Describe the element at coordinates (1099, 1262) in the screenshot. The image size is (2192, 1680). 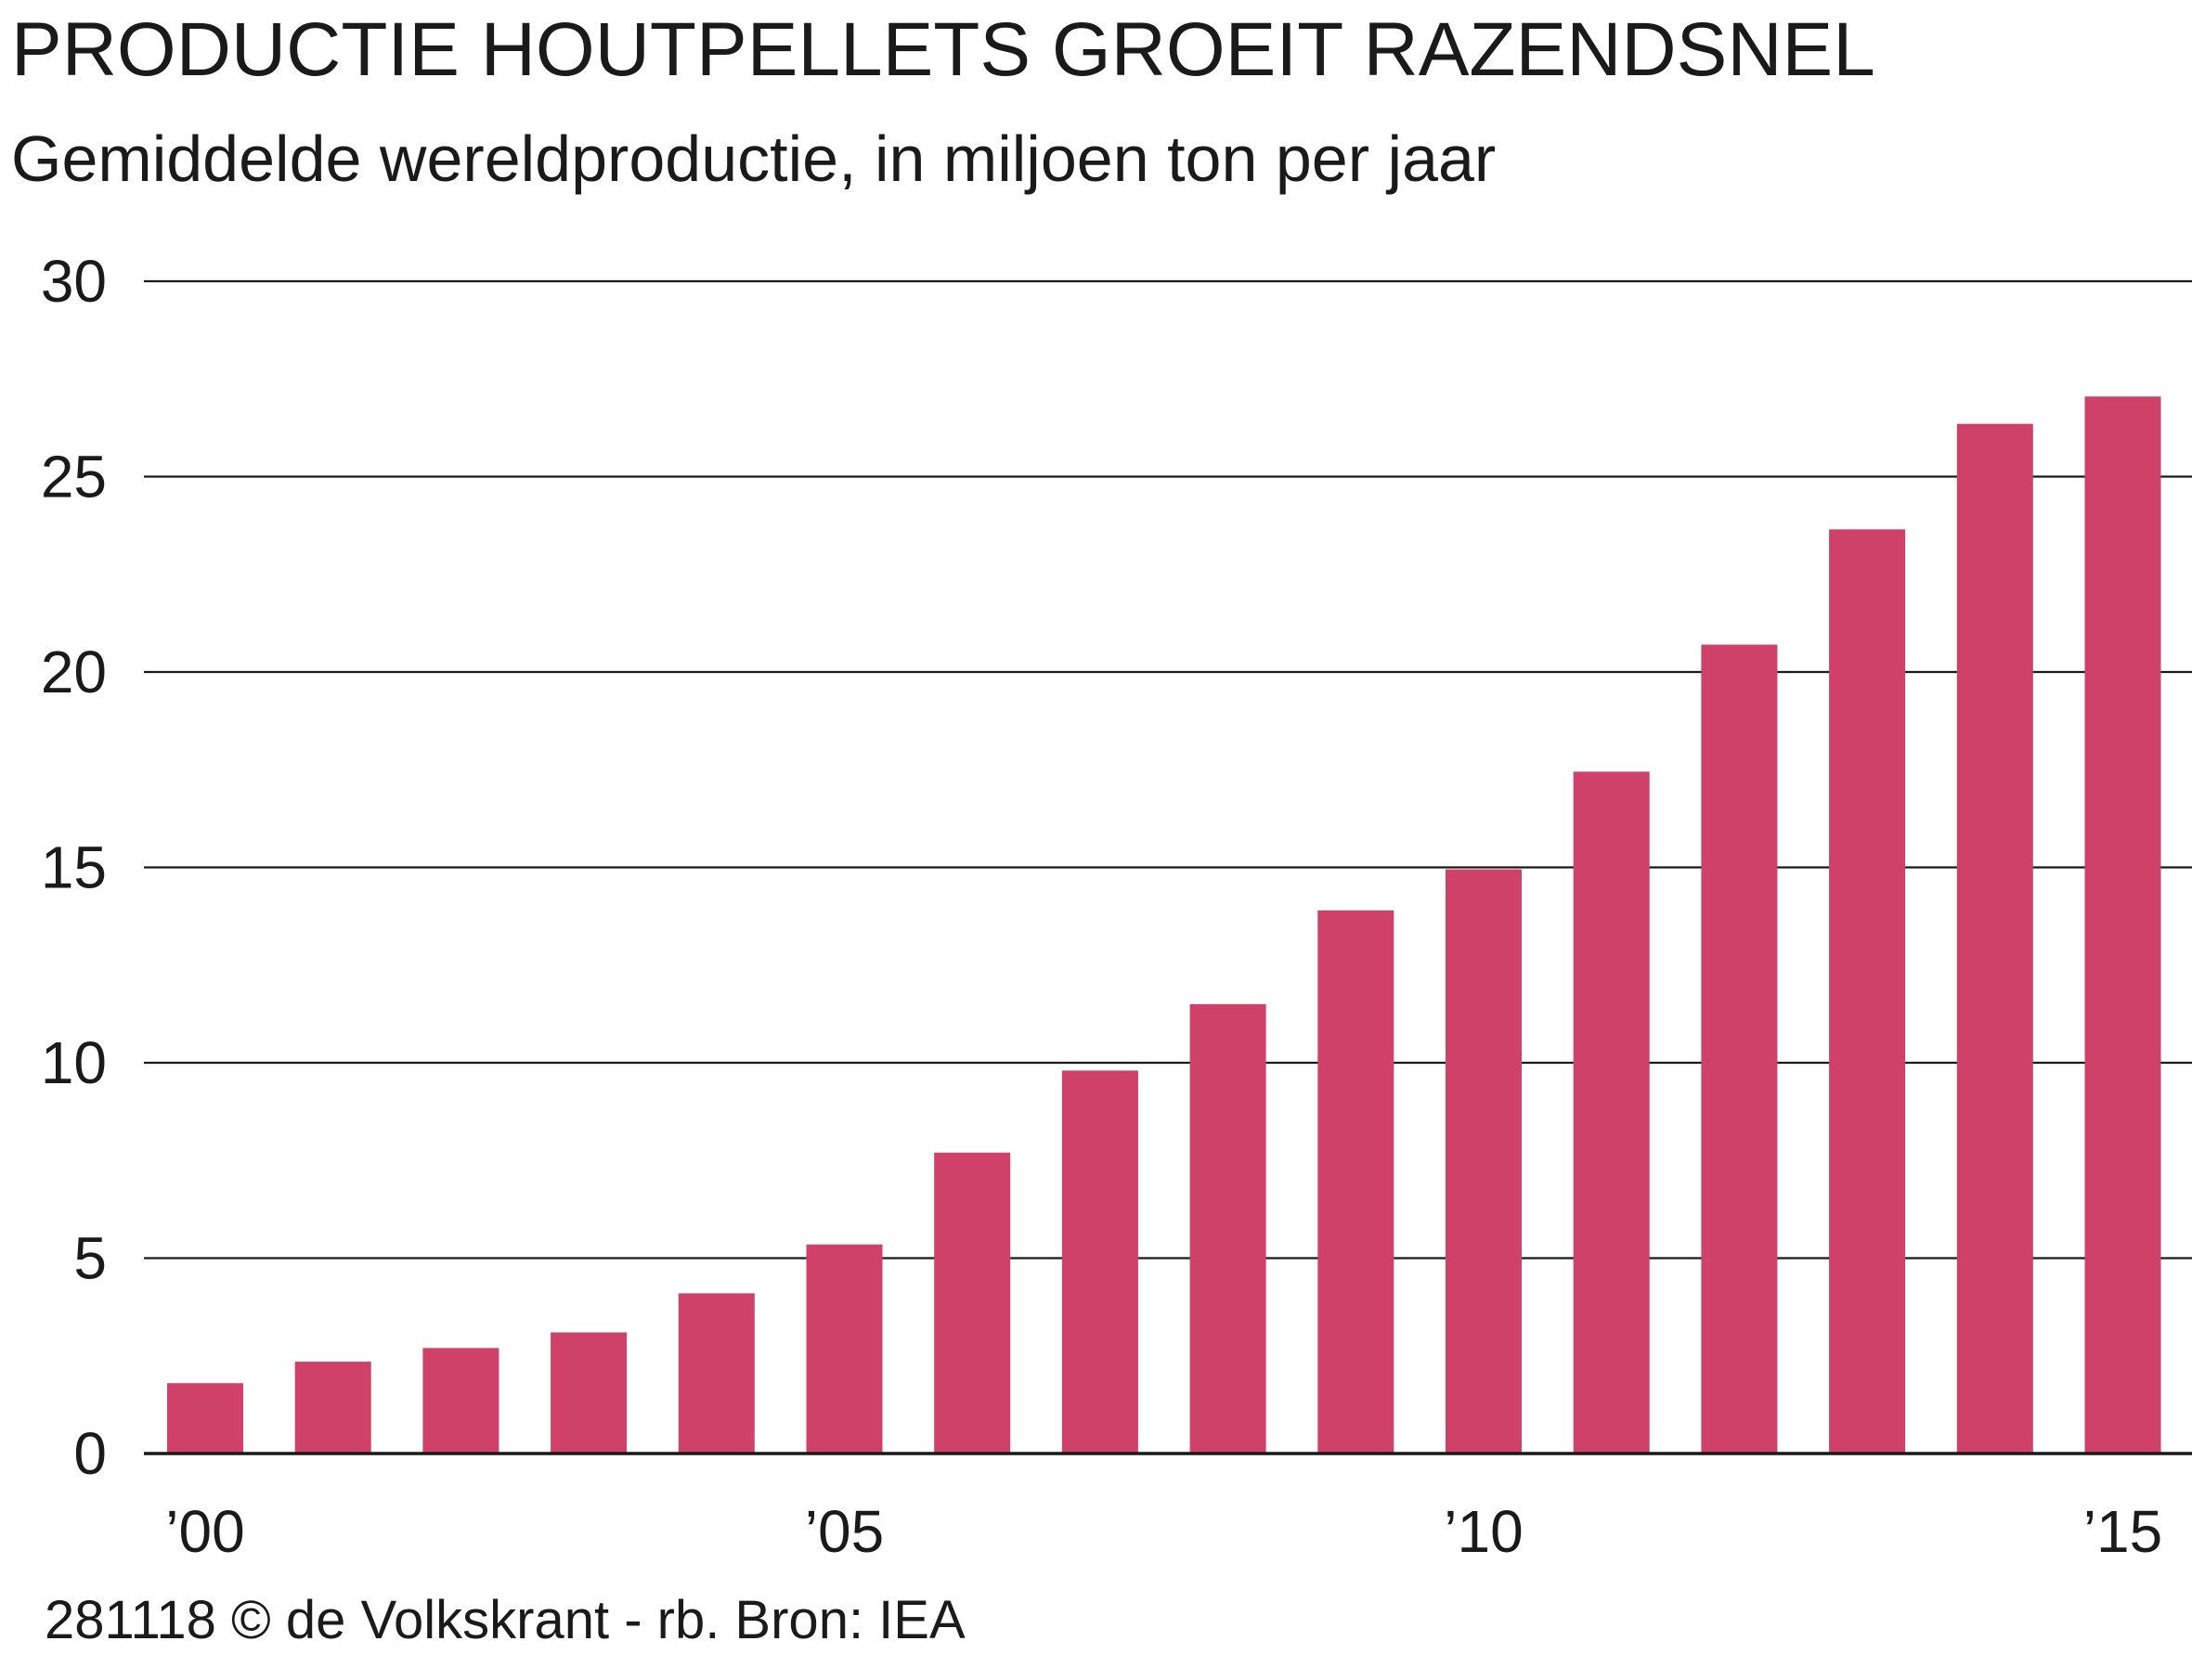
I see `bar-2007` at that location.